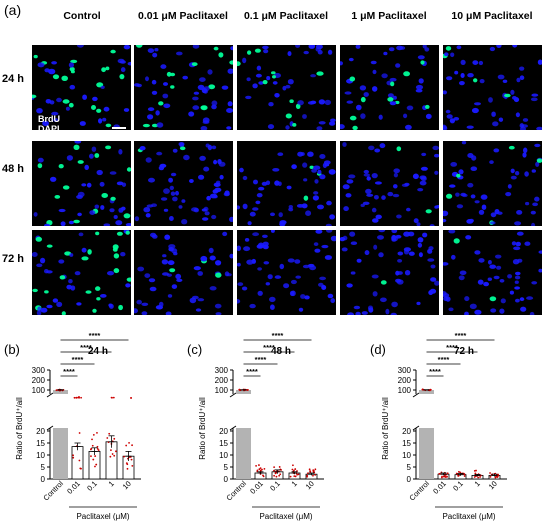 The width and height of the screenshot is (550, 521). I want to click on chart-title: 24 h, so click(98, 351).